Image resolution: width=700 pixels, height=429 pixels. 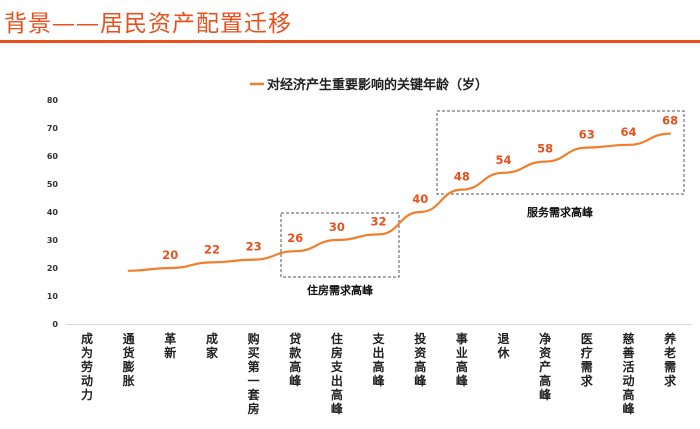 I want to click on x-tick-label: 产, so click(x=545, y=366).